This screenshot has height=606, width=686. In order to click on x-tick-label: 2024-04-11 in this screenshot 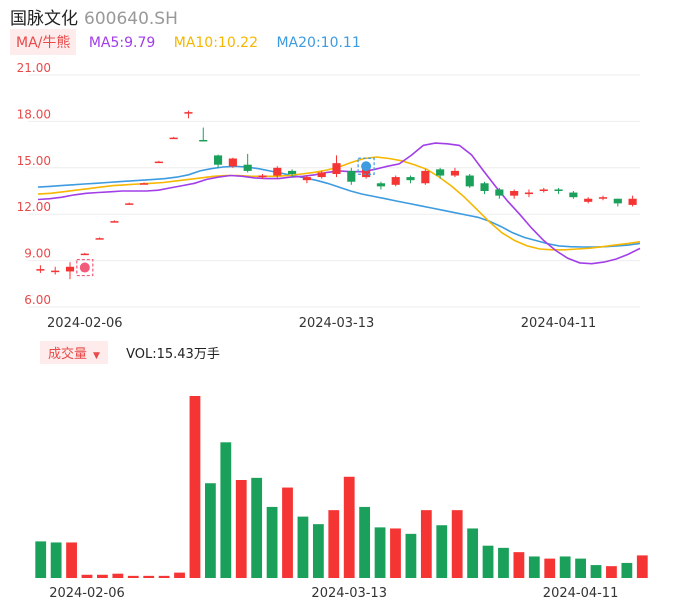, I will do `click(581, 593)`.